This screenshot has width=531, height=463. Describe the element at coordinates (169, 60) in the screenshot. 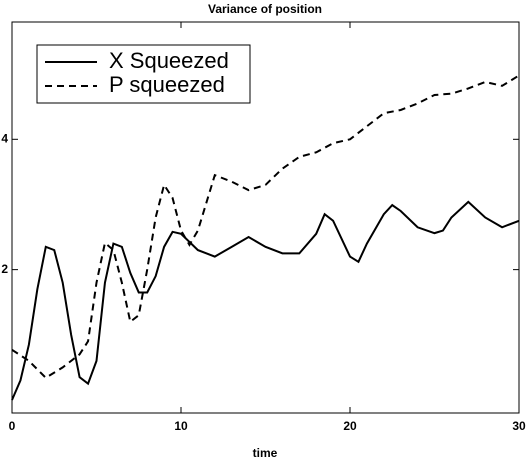

I see `legend-label: X Squeezed` at that location.